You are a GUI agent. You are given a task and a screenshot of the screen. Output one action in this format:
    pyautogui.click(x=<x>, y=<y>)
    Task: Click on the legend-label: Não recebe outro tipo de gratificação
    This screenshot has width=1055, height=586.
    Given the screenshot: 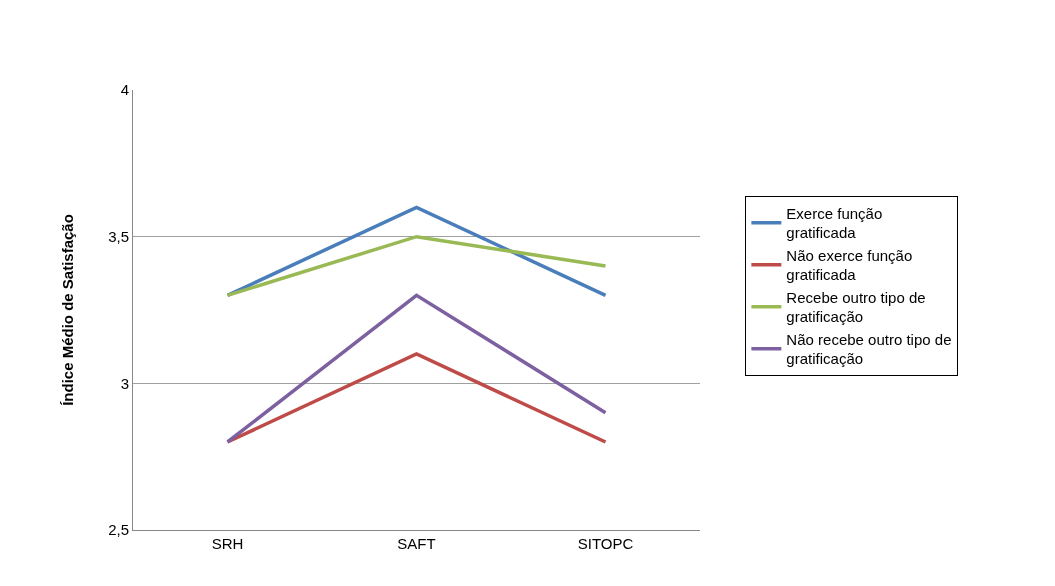 What is the action you would take?
    pyautogui.click(x=869, y=349)
    